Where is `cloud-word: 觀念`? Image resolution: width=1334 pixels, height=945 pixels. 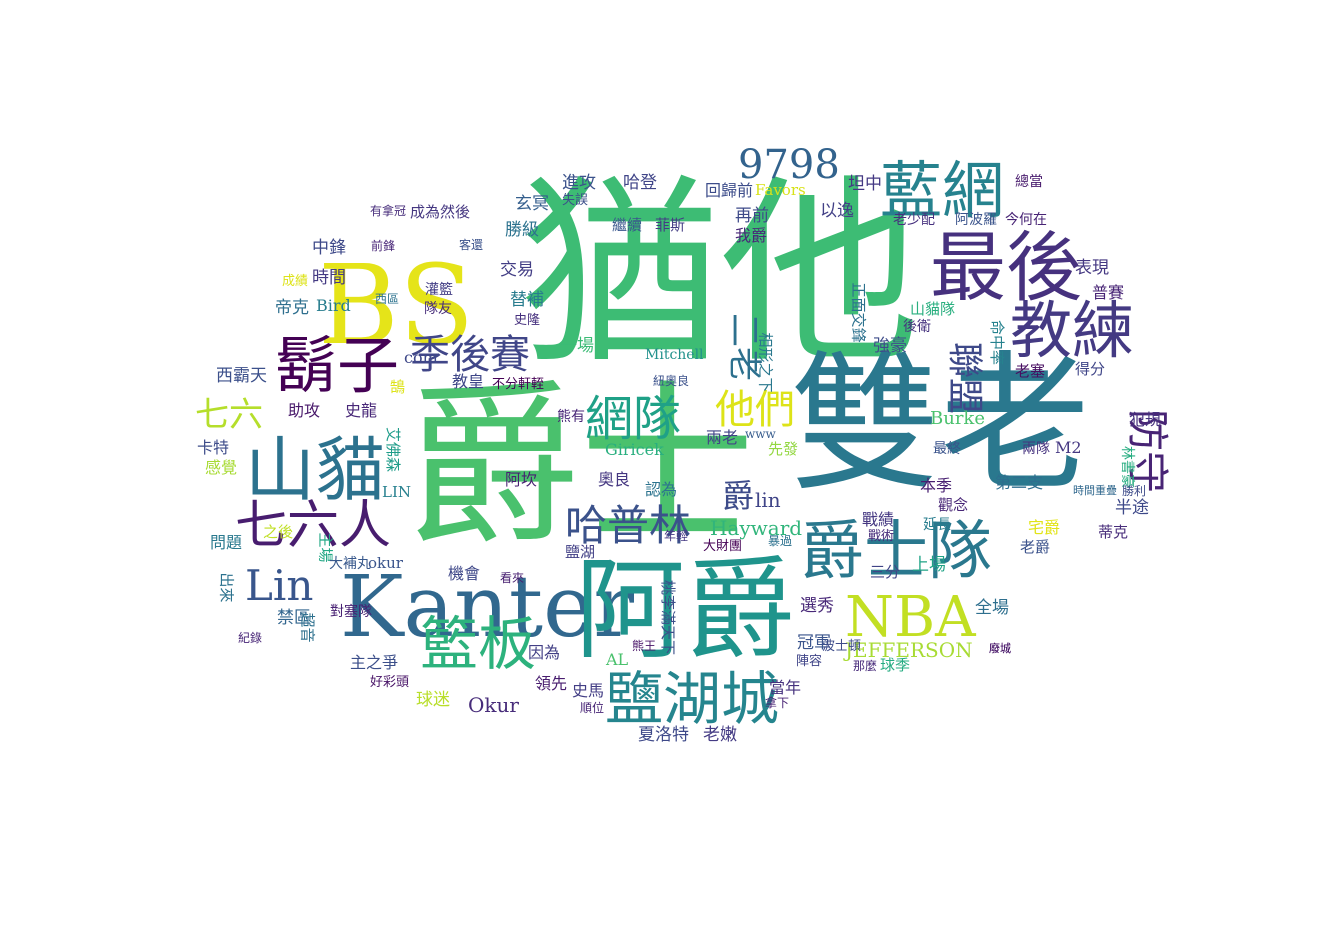 cloud-word: 觀念 is located at coordinates (953, 505).